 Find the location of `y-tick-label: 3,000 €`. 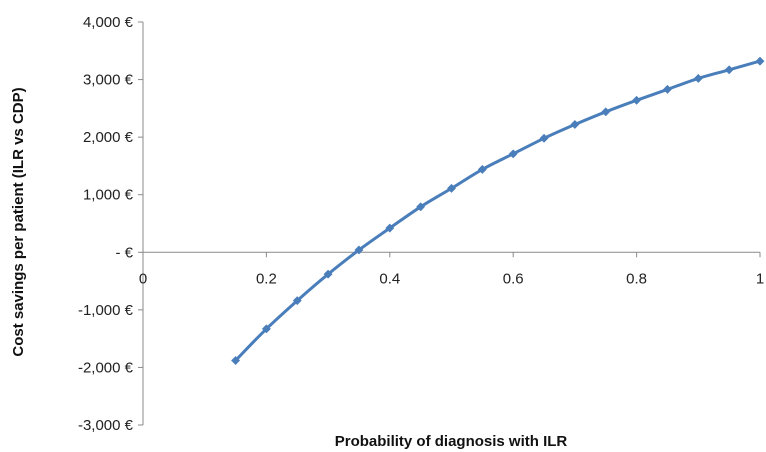

y-tick-label: 3,000 € is located at coordinates (108, 80).